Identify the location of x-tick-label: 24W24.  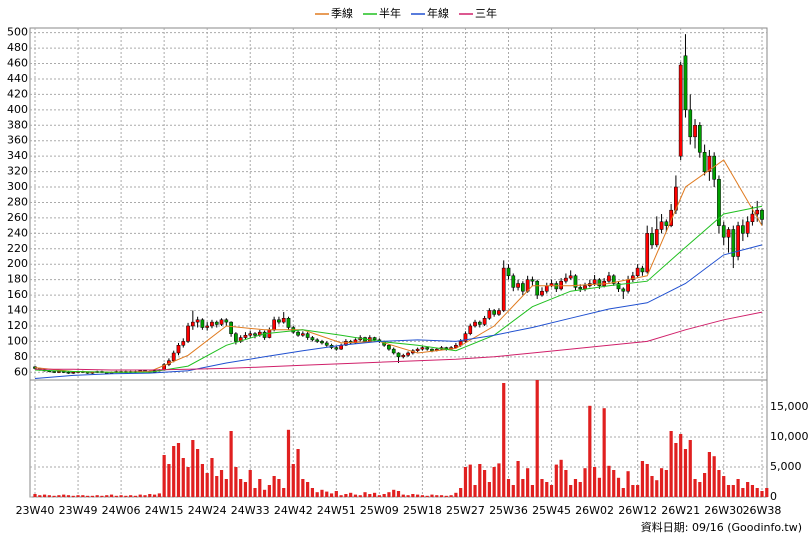
(207, 510).